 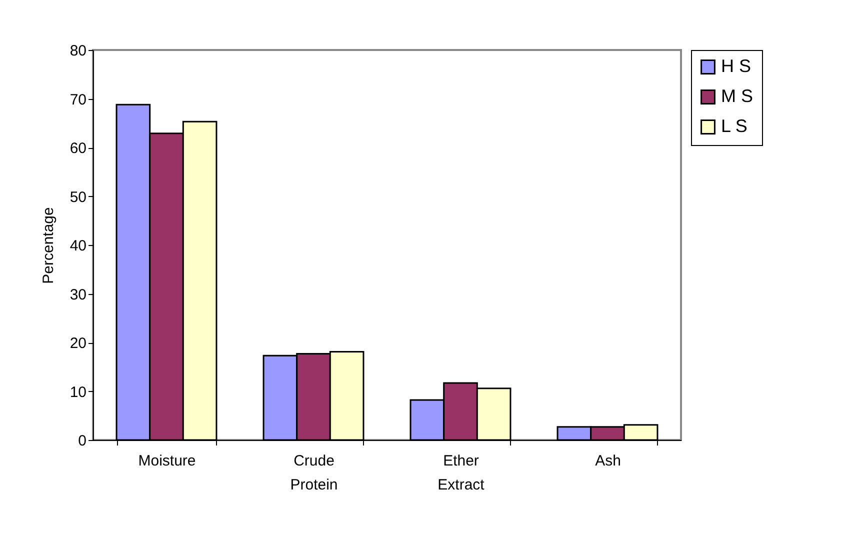 I want to click on x-tick-label: Ether Extract, so click(x=462, y=473).